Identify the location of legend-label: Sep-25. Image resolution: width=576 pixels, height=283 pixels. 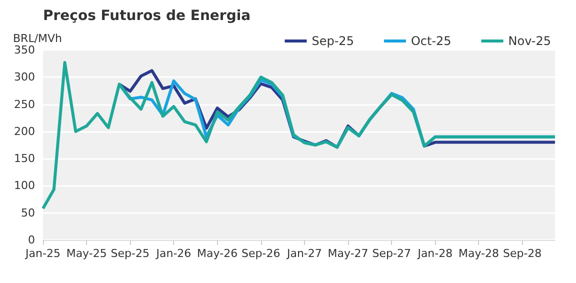
(333, 41).